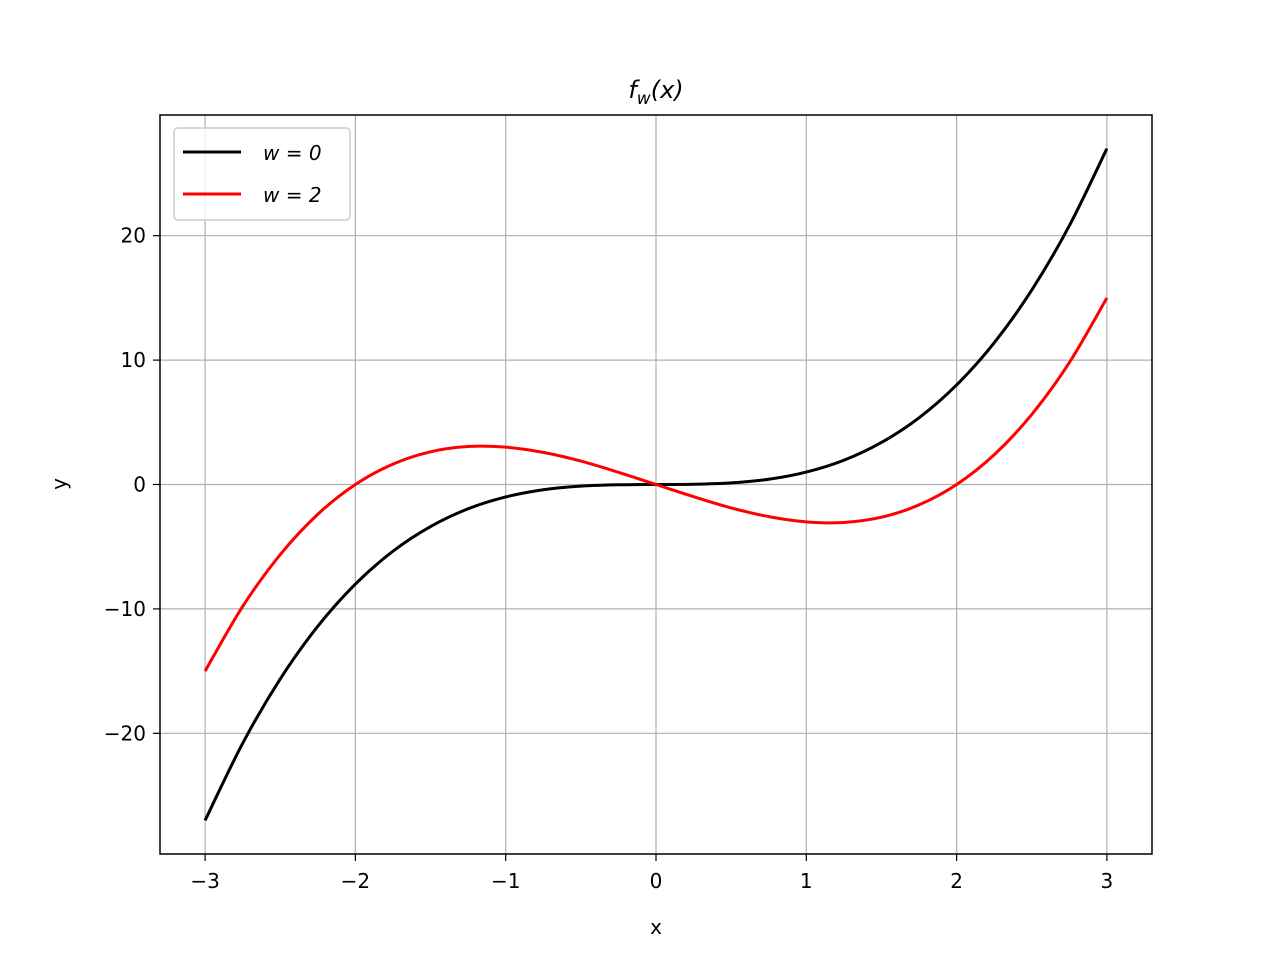 The image size is (1280, 960). I want to click on x-tick-label: 1, so click(806, 881).